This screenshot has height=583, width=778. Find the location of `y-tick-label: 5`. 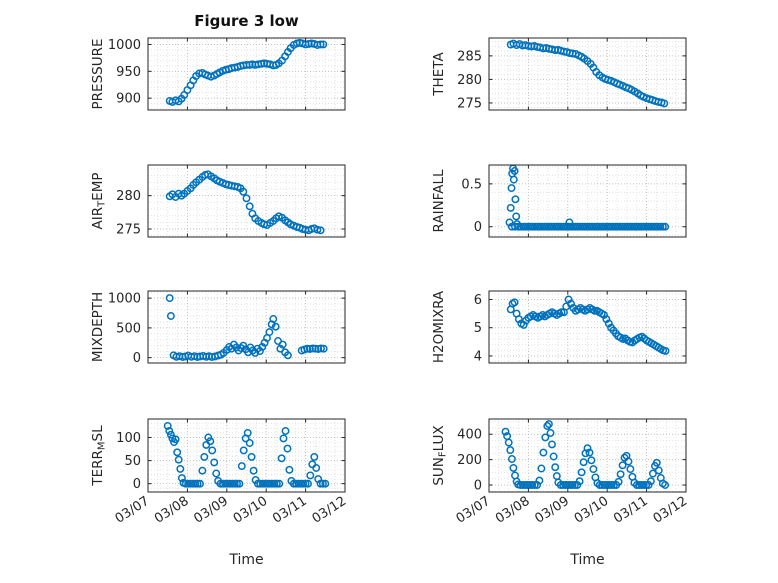

y-tick-label: 5 is located at coordinates (478, 328).